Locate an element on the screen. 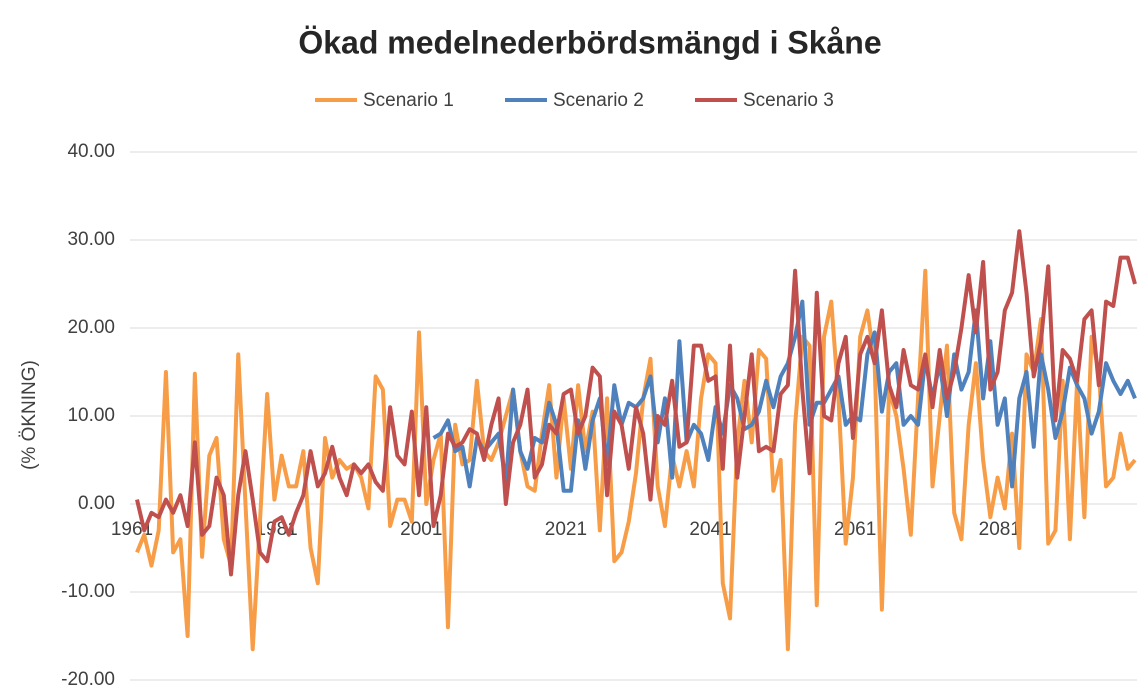 This screenshot has width=1137, height=687. x-tick-label: 2061 is located at coordinates (855, 529).